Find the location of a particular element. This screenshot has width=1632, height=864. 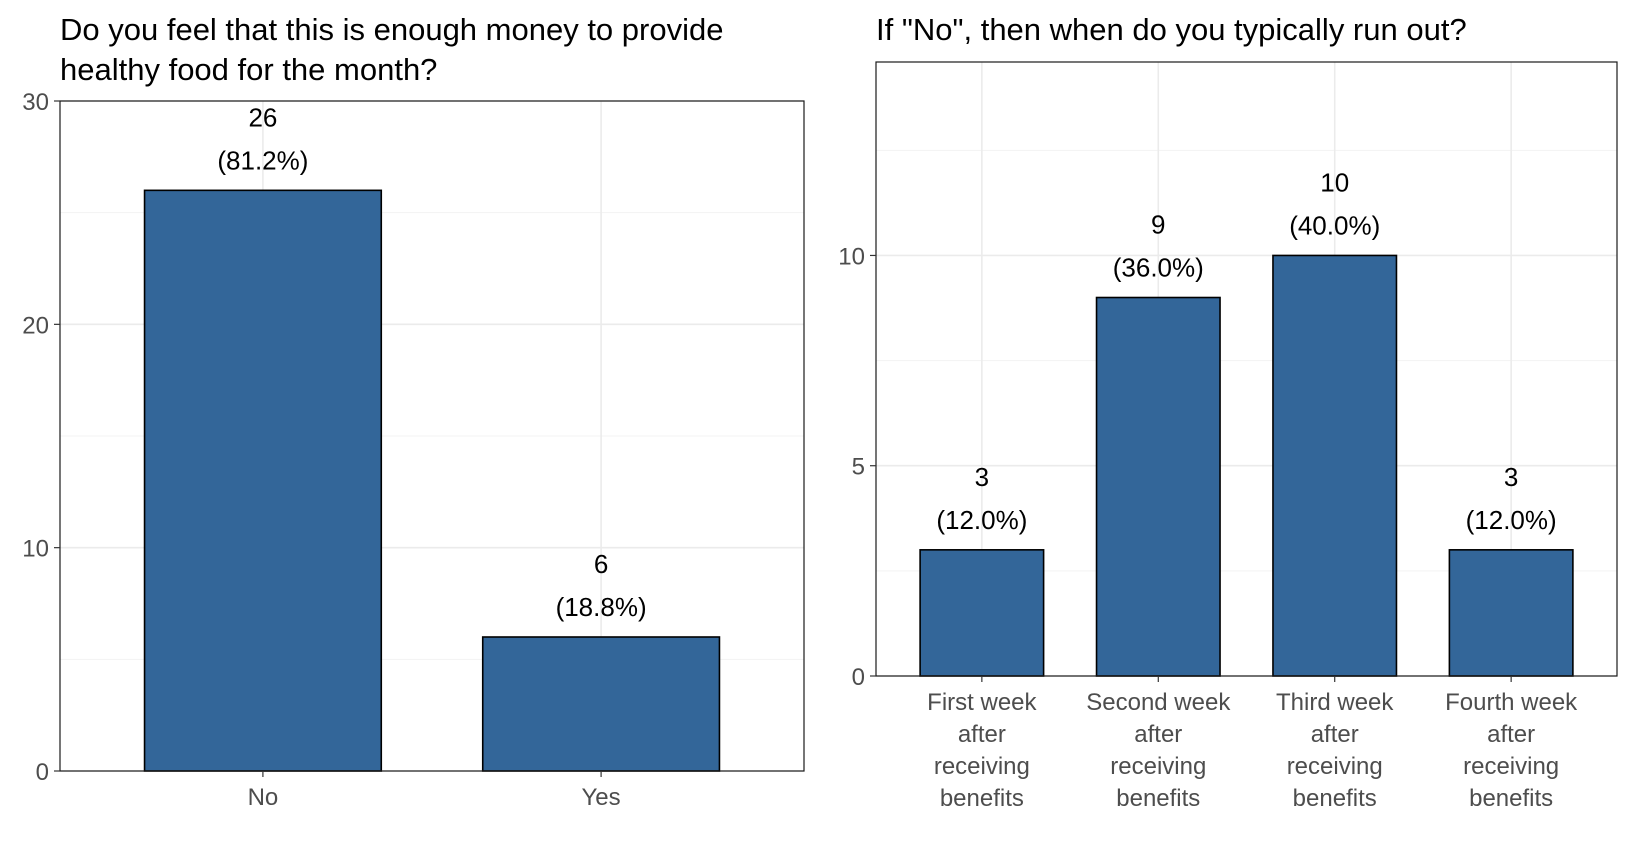

right-x-tick-label-2-line-1: Second week is located at coordinates (1158, 702).